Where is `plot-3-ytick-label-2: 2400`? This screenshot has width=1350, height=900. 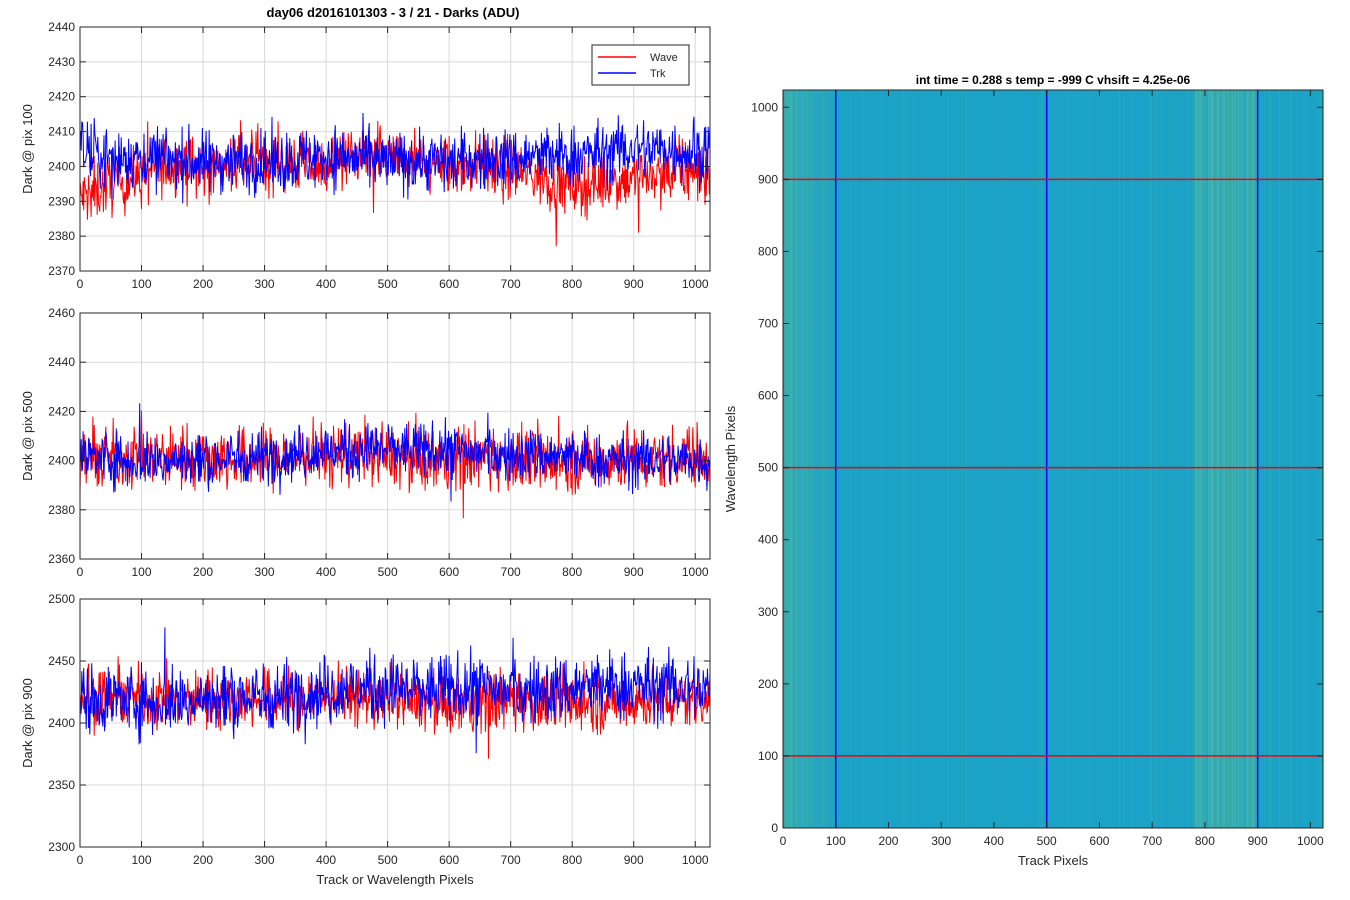 plot-3-ytick-label-2: 2400 is located at coordinates (61, 723).